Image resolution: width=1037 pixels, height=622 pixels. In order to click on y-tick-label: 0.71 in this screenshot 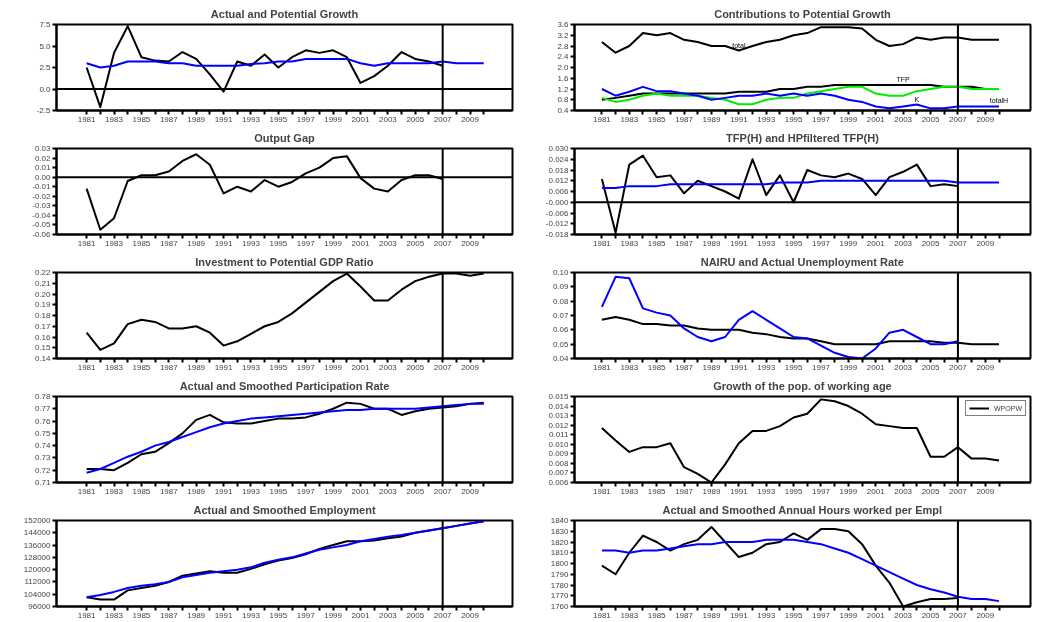, I will do `click(43, 482)`.